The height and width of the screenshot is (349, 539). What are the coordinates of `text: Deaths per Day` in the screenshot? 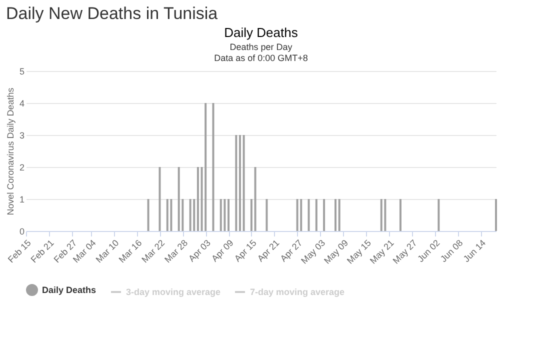 It's located at (261, 47).